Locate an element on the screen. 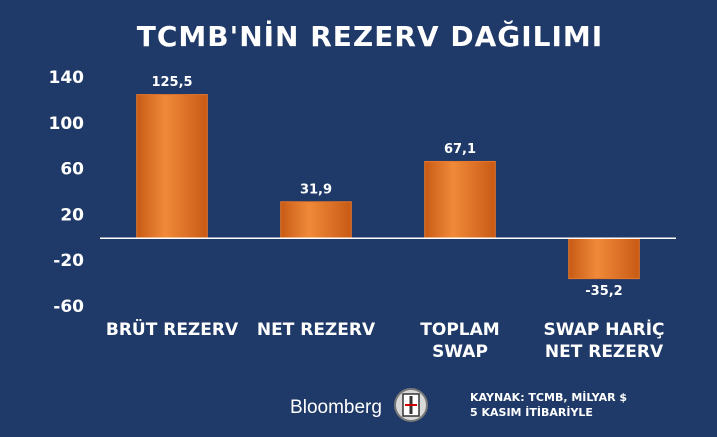 Image resolution: width=717 pixels, height=437 pixels. value-label: 67,1 is located at coordinates (460, 149).